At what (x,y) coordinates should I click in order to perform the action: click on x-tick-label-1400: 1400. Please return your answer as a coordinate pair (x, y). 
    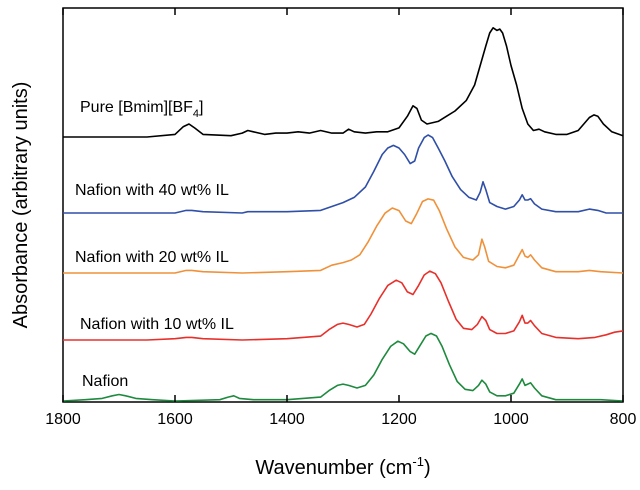
    Looking at the image, I should click on (287, 419).